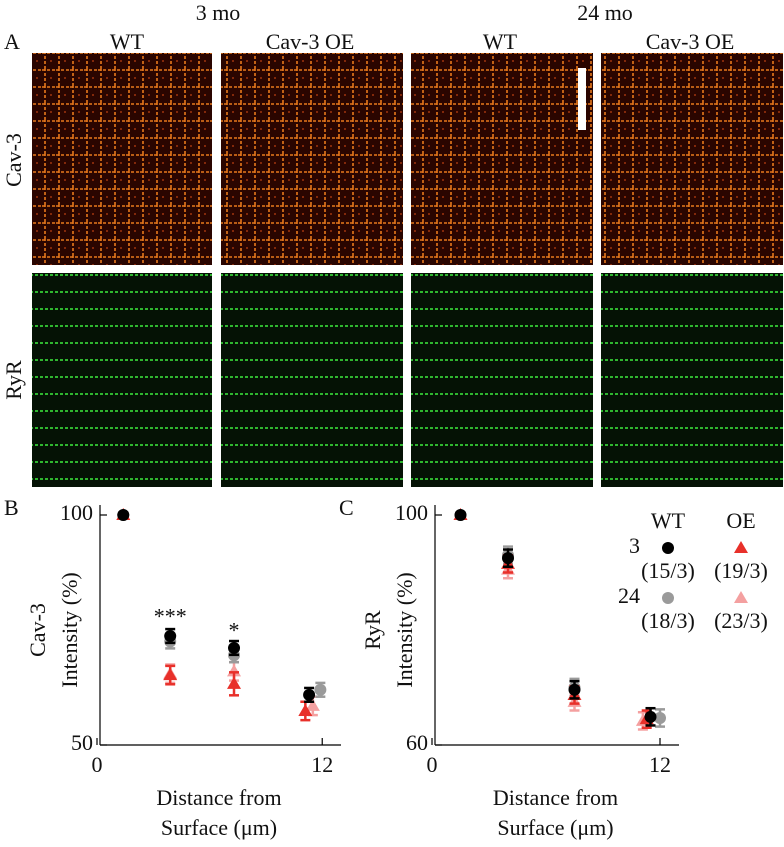 The height and width of the screenshot is (847, 784). Describe the element at coordinates (218, 12) in the screenshot. I see `group-label: 3 mo` at that location.